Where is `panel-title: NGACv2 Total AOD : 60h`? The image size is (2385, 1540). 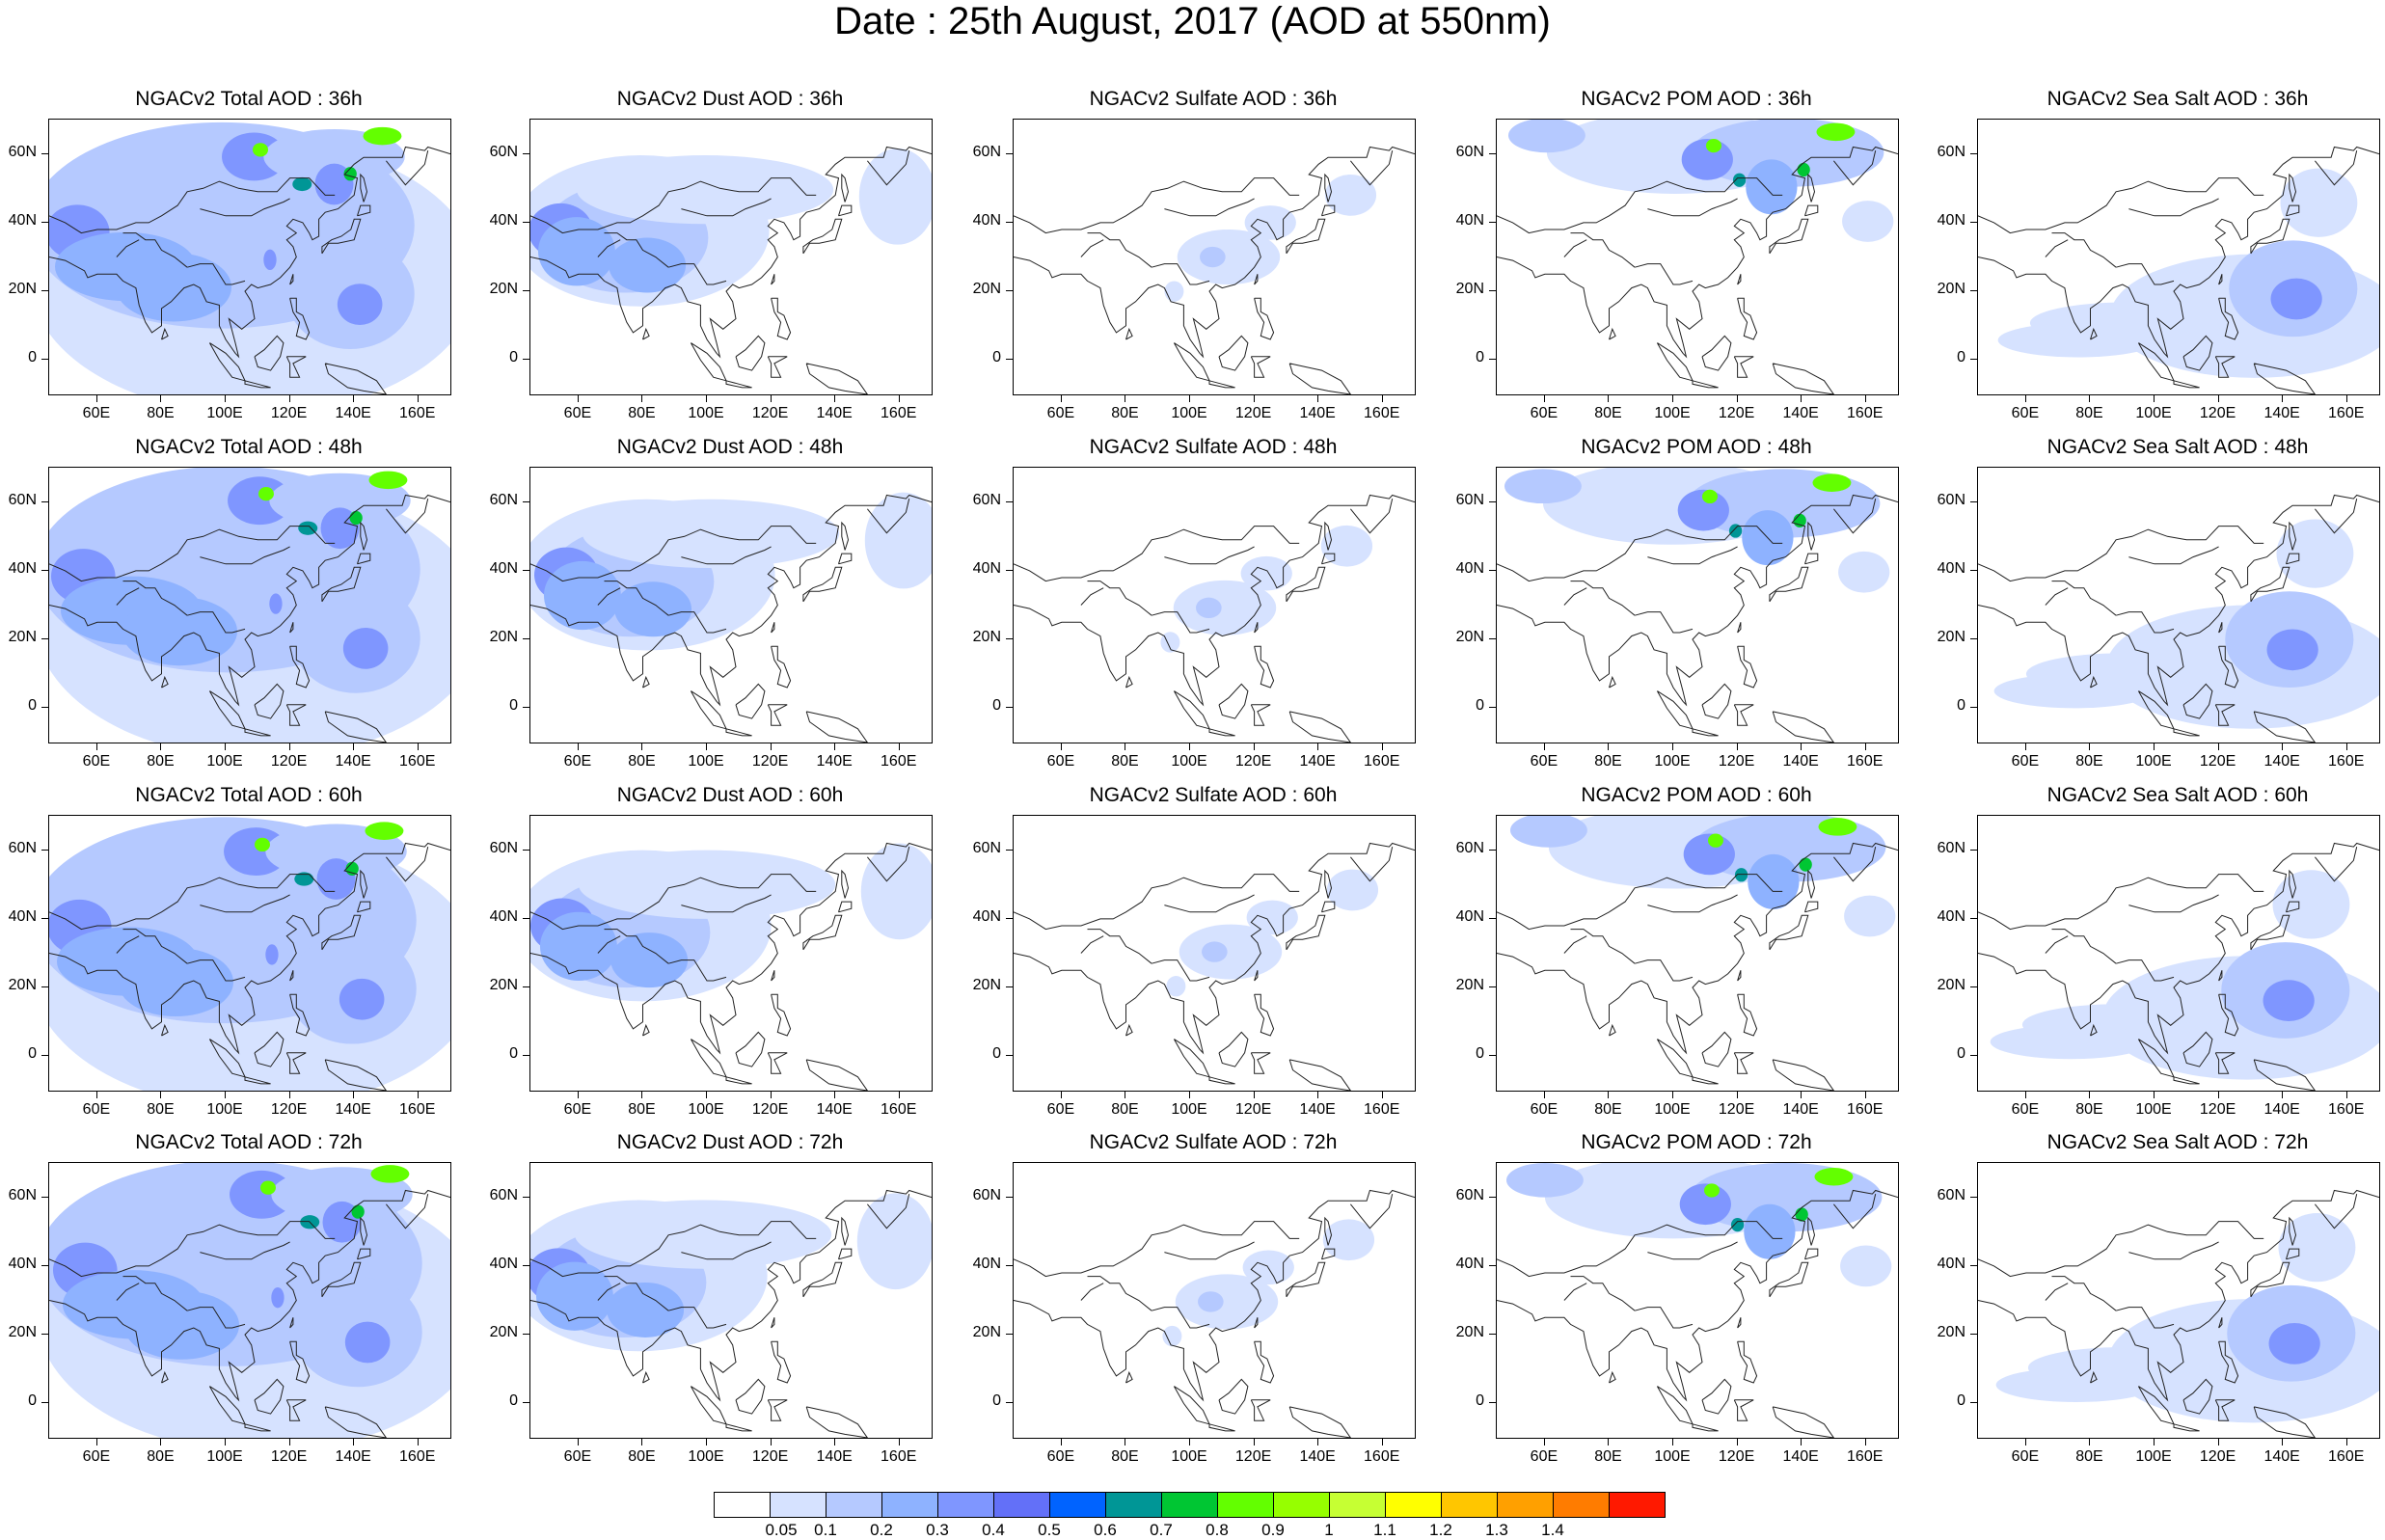
panel-title: NGACv2 Total AOD : 60h is located at coordinates (249, 795).